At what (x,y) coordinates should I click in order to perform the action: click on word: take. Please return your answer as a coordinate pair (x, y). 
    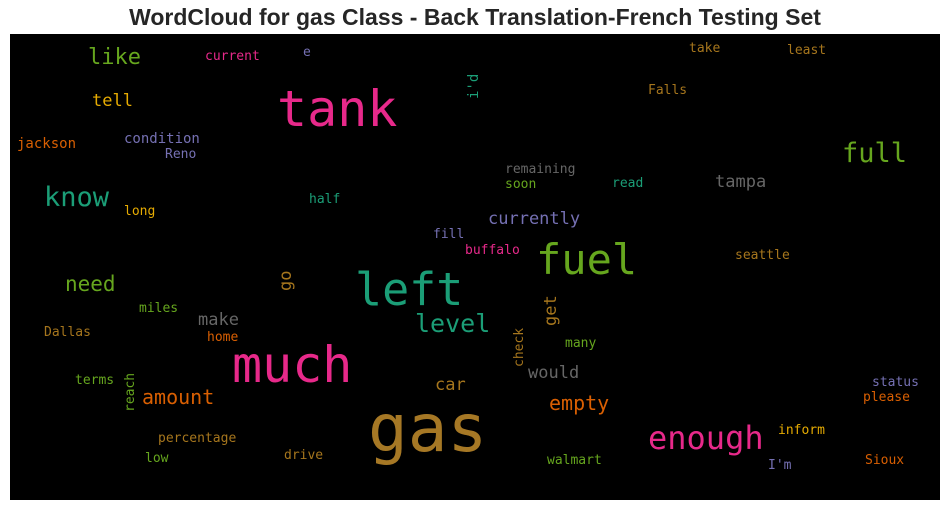
    Looking at the image, I should click on (705, 48).